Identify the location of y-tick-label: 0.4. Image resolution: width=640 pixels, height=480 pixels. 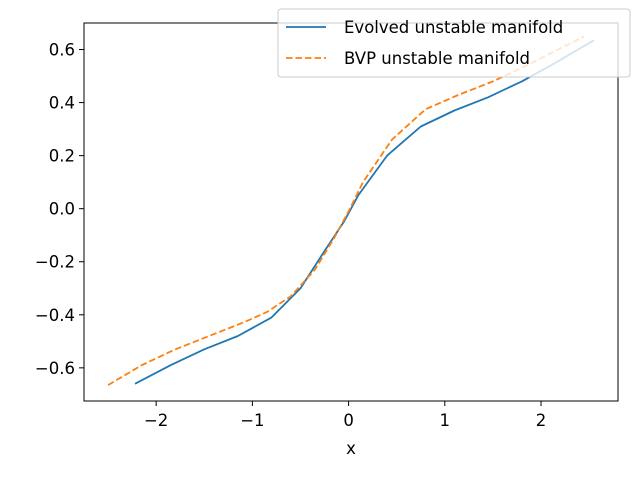
(62, 103).